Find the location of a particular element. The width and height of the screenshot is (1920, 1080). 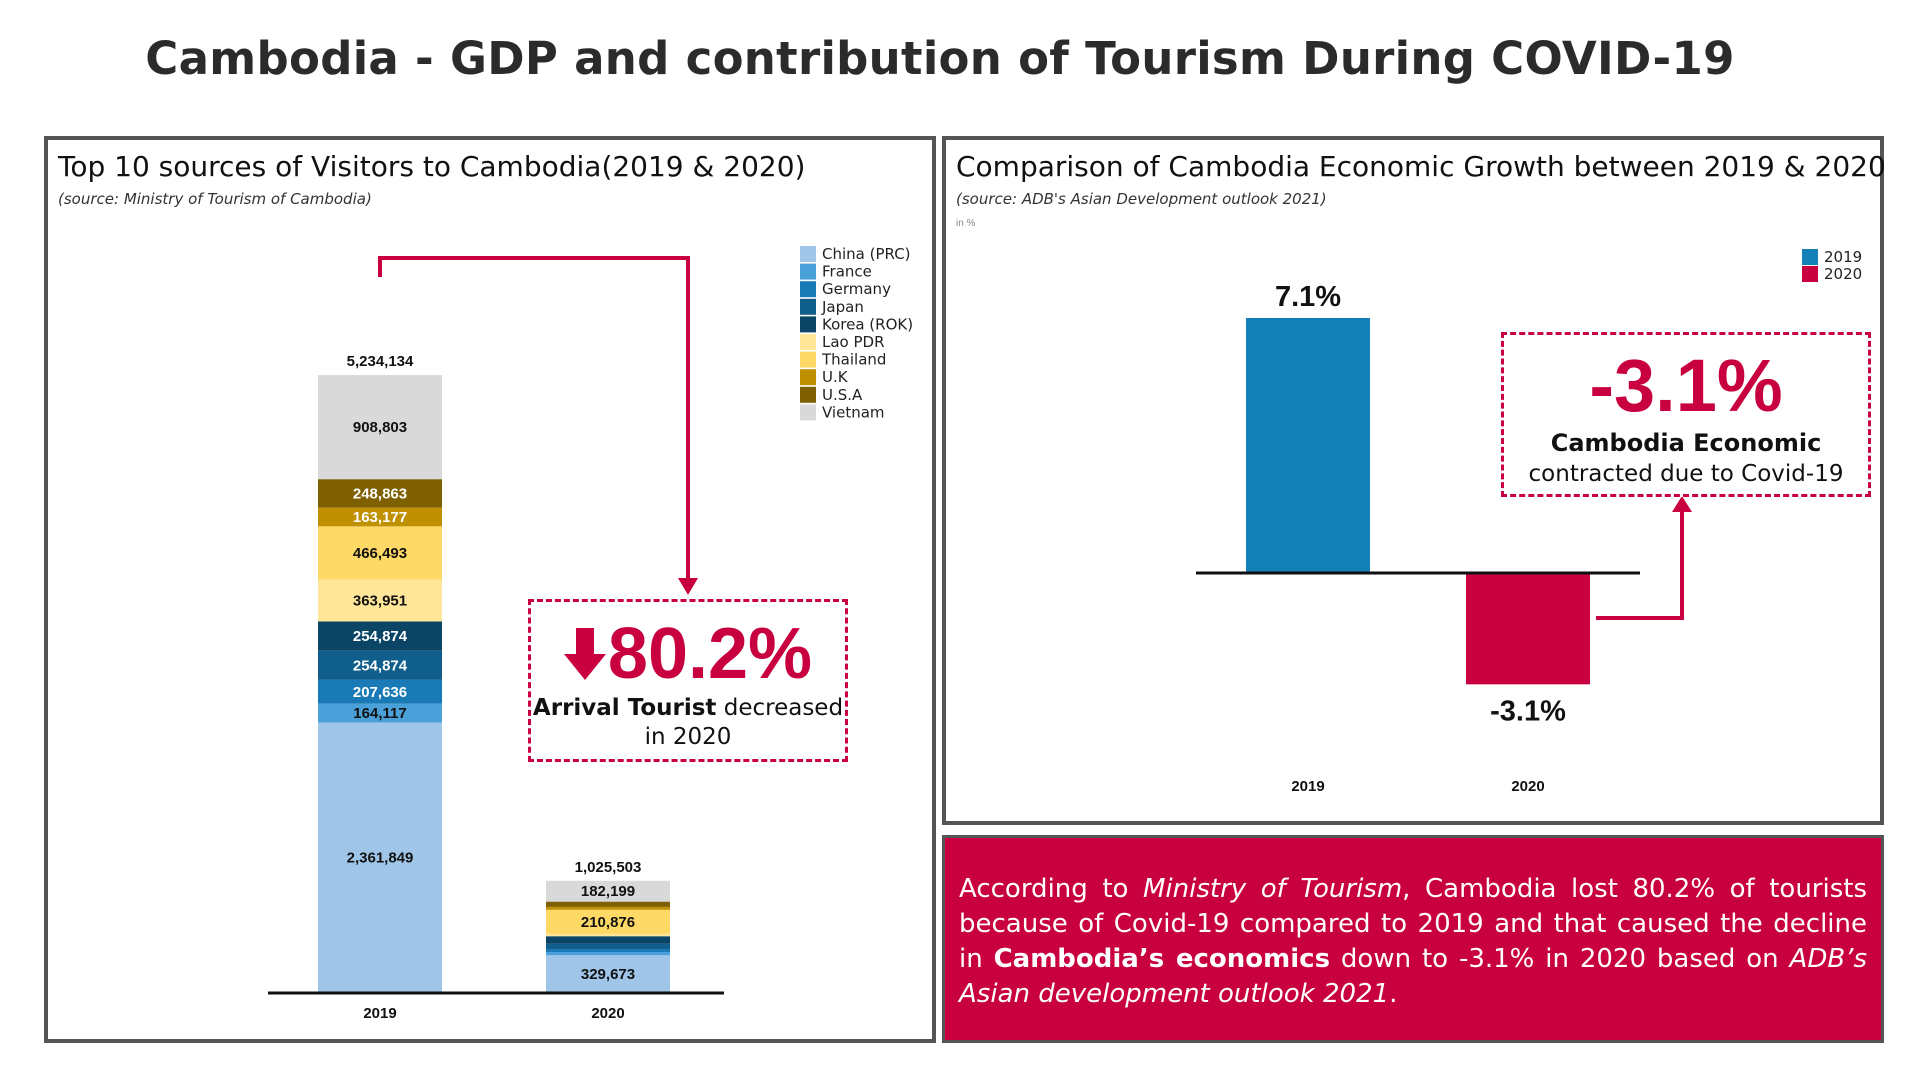

segment-label-2019-3: 254,874 is located at coordinates (380, 665).